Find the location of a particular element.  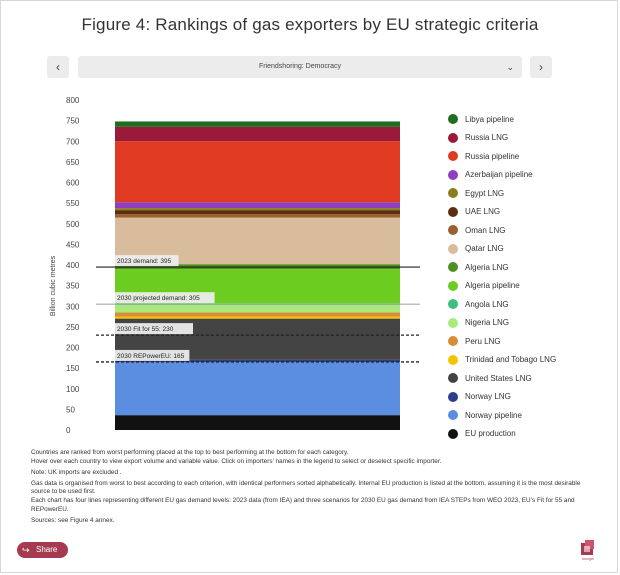

legend-item-united-states-lng: United States LNG is located at coordinates (502, 378).